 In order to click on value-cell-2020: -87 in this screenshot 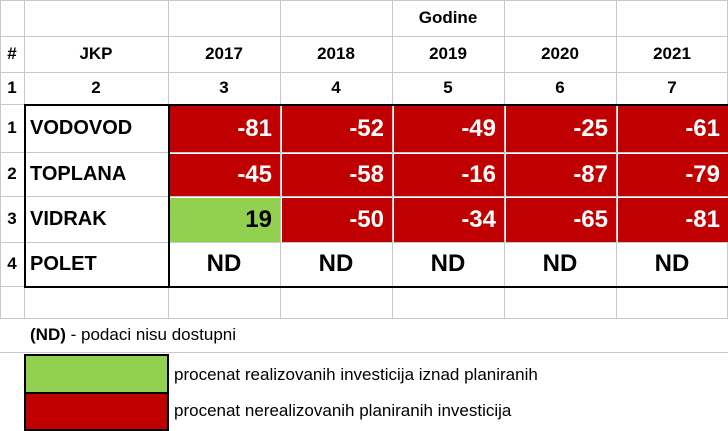, I will do `click(561, 175)`.